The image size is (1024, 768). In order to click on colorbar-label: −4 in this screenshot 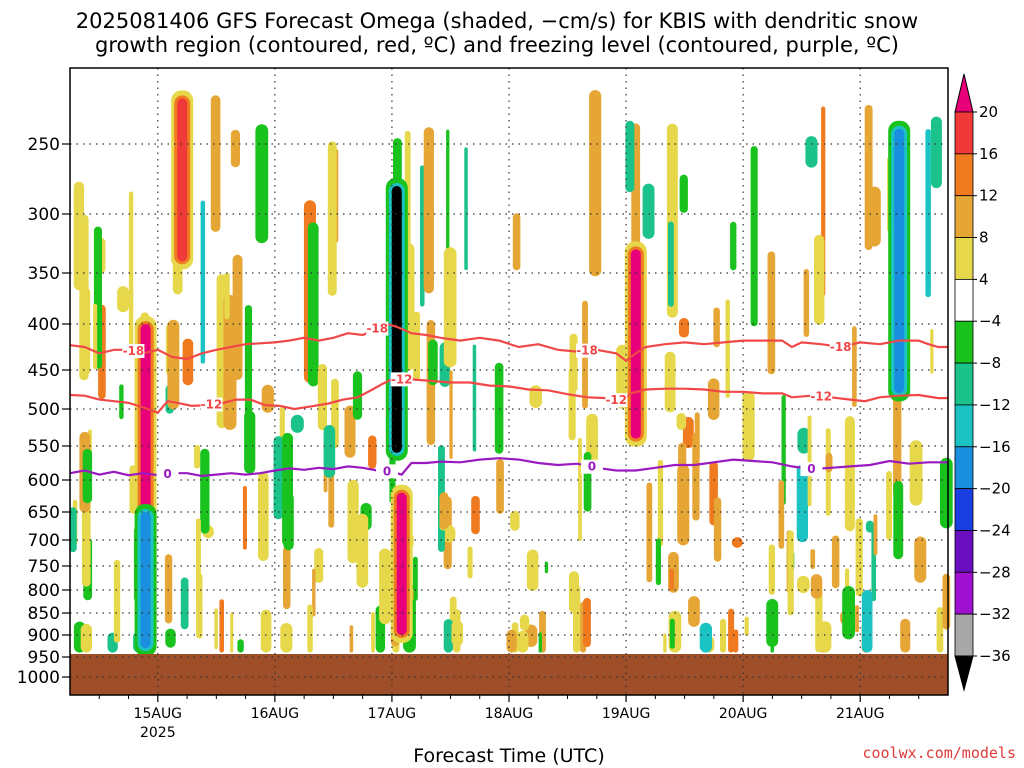, I will do `click(990, 321)`.